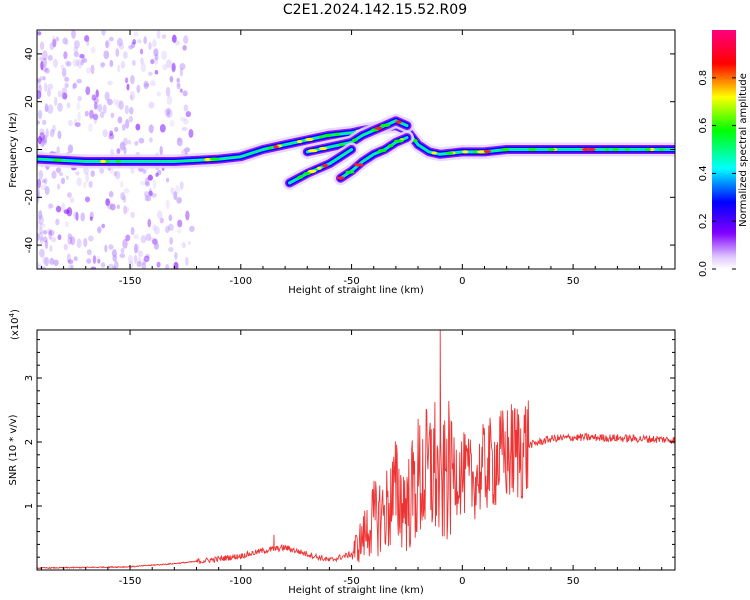 This screenshot has height=600, width=750. I want to click on y-tick-label: 3, so click(29, 378).